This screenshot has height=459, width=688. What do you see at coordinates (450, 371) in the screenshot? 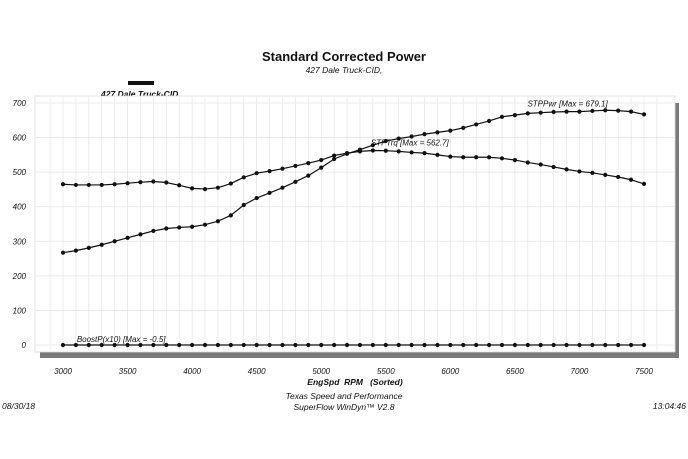
I see `x-tick-label: 6000` at bounding box center [450, 371].